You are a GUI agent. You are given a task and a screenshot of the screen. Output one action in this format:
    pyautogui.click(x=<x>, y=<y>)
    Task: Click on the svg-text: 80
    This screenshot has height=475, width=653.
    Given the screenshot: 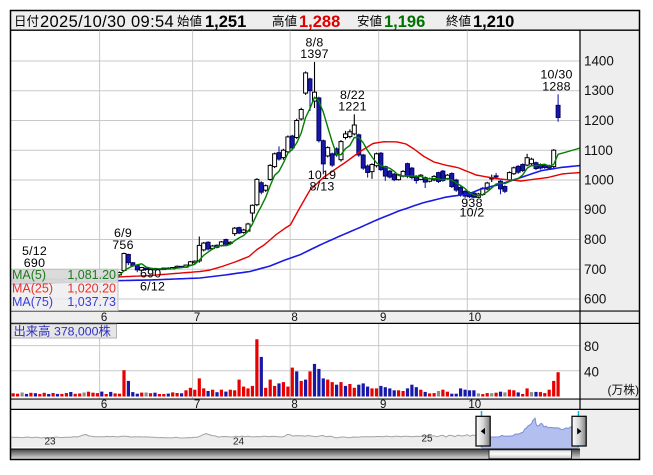 What is the action you would take?
    pyautogui.click(x=591, y=346)
    